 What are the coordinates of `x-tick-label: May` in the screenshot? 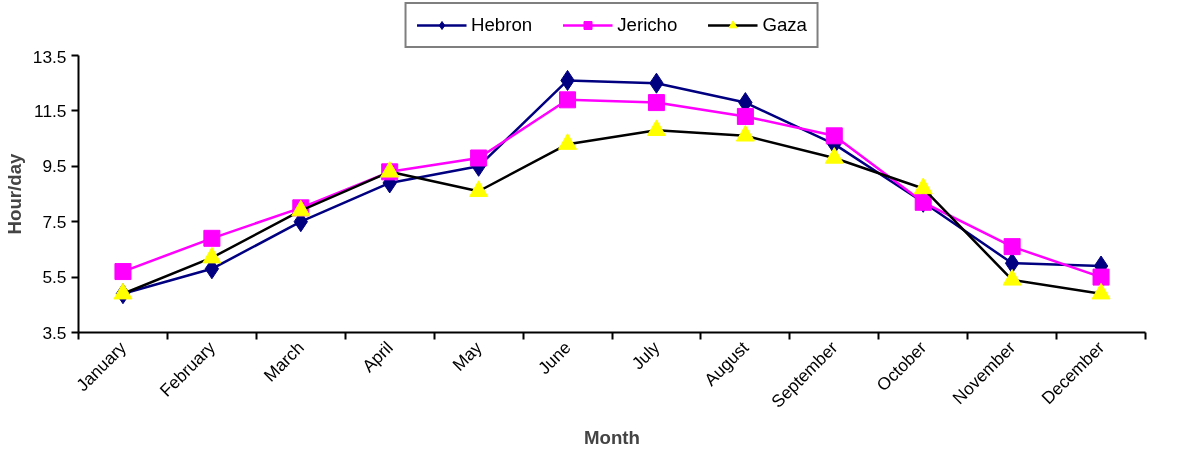 It's located at (467, 356).